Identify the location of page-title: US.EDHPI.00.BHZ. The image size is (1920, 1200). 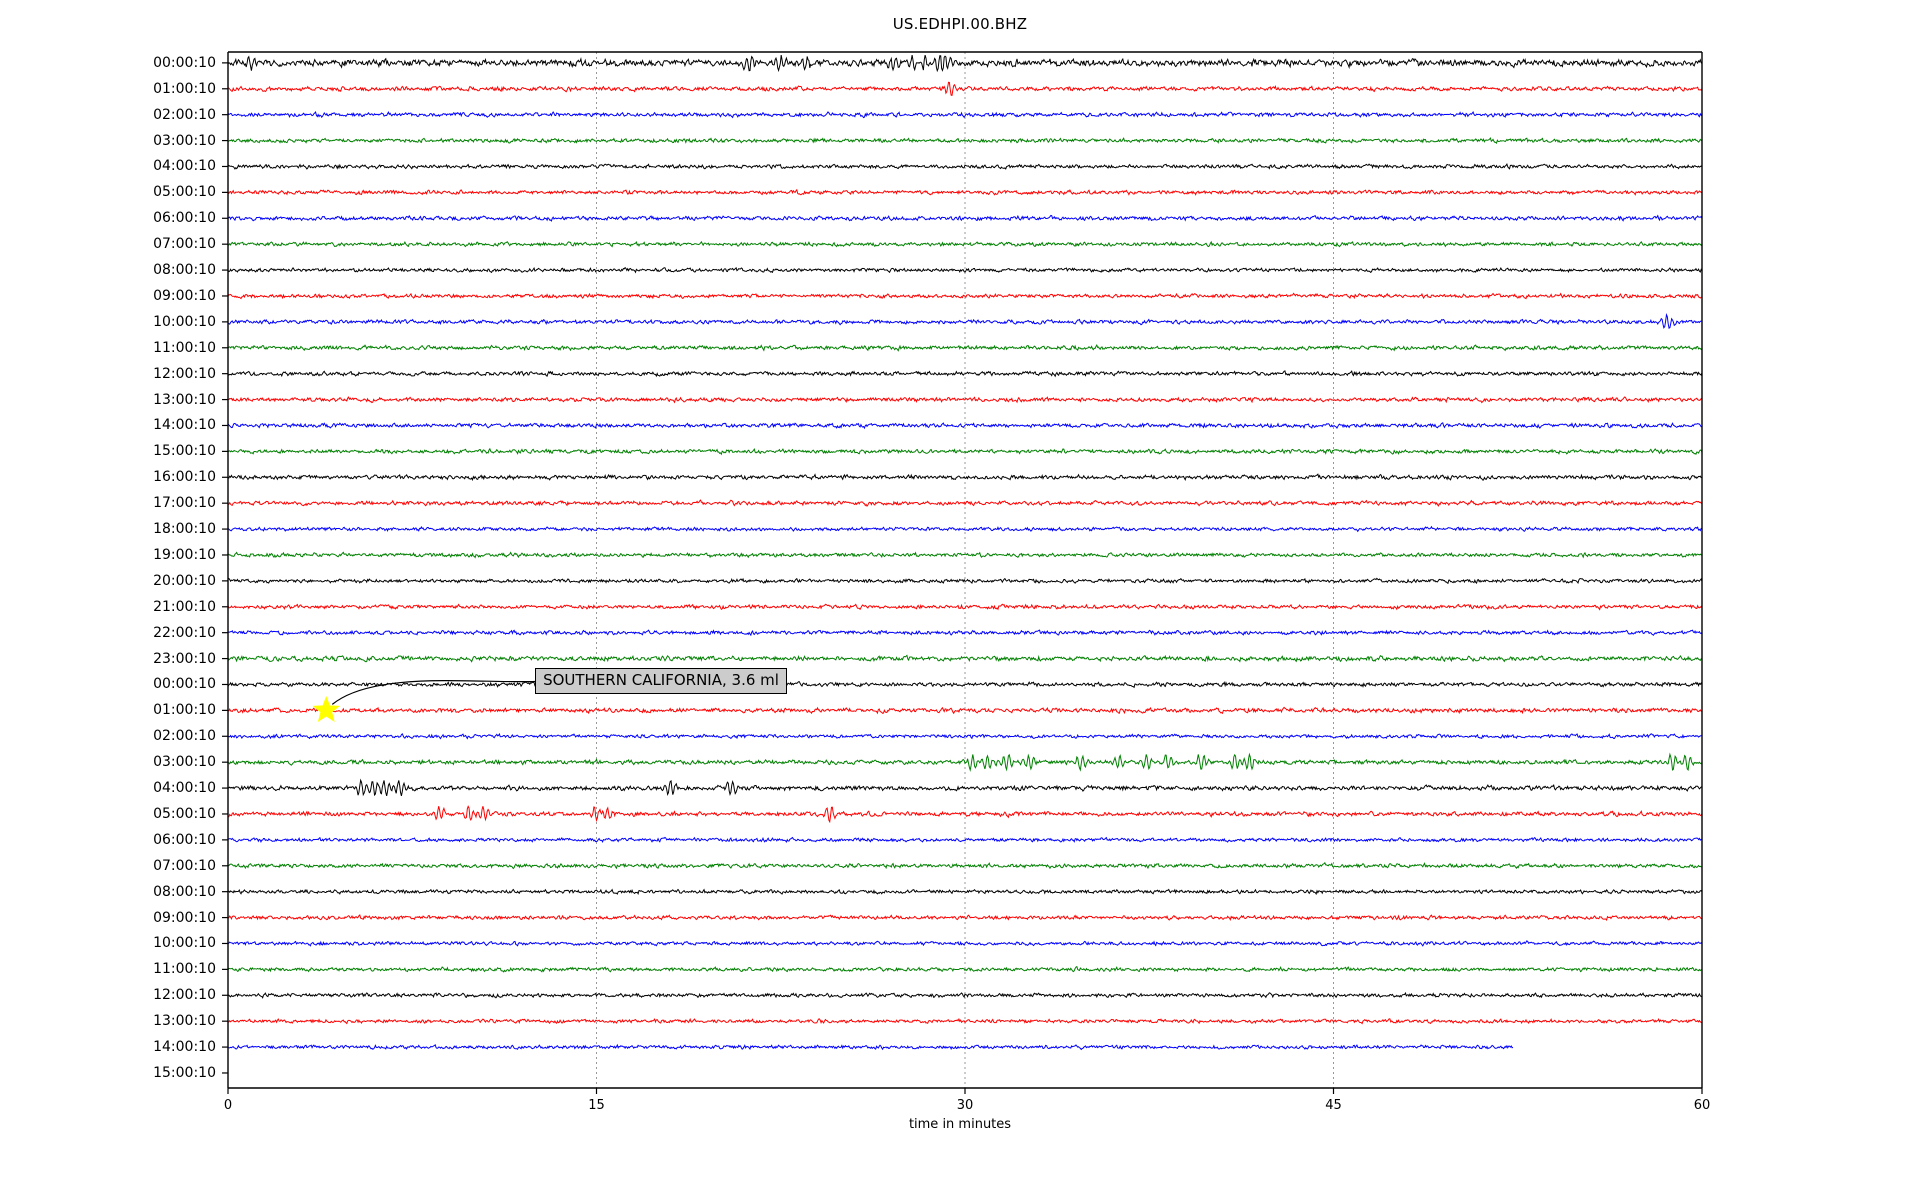
(960, 24).